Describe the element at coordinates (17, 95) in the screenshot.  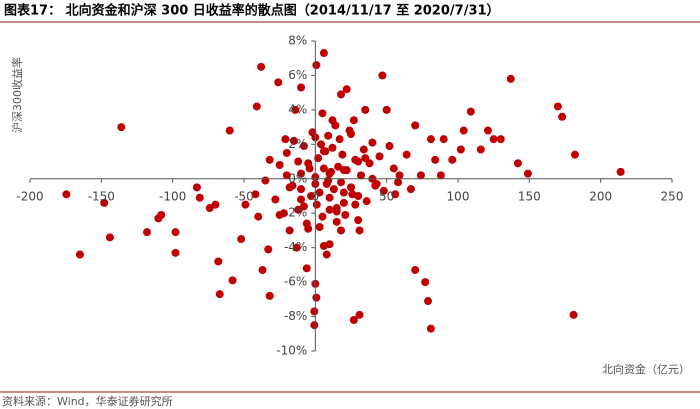
I see `y-axis-label: 沪深300收益率` at that location.